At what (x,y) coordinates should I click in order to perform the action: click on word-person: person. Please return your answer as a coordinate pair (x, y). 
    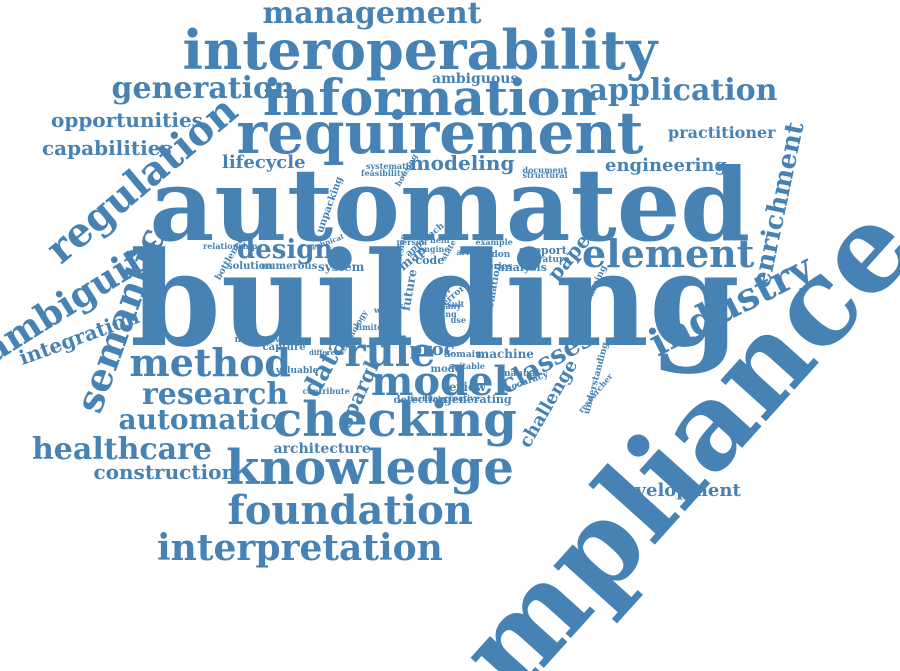
    Looking at the image, I should click on (412, 242).